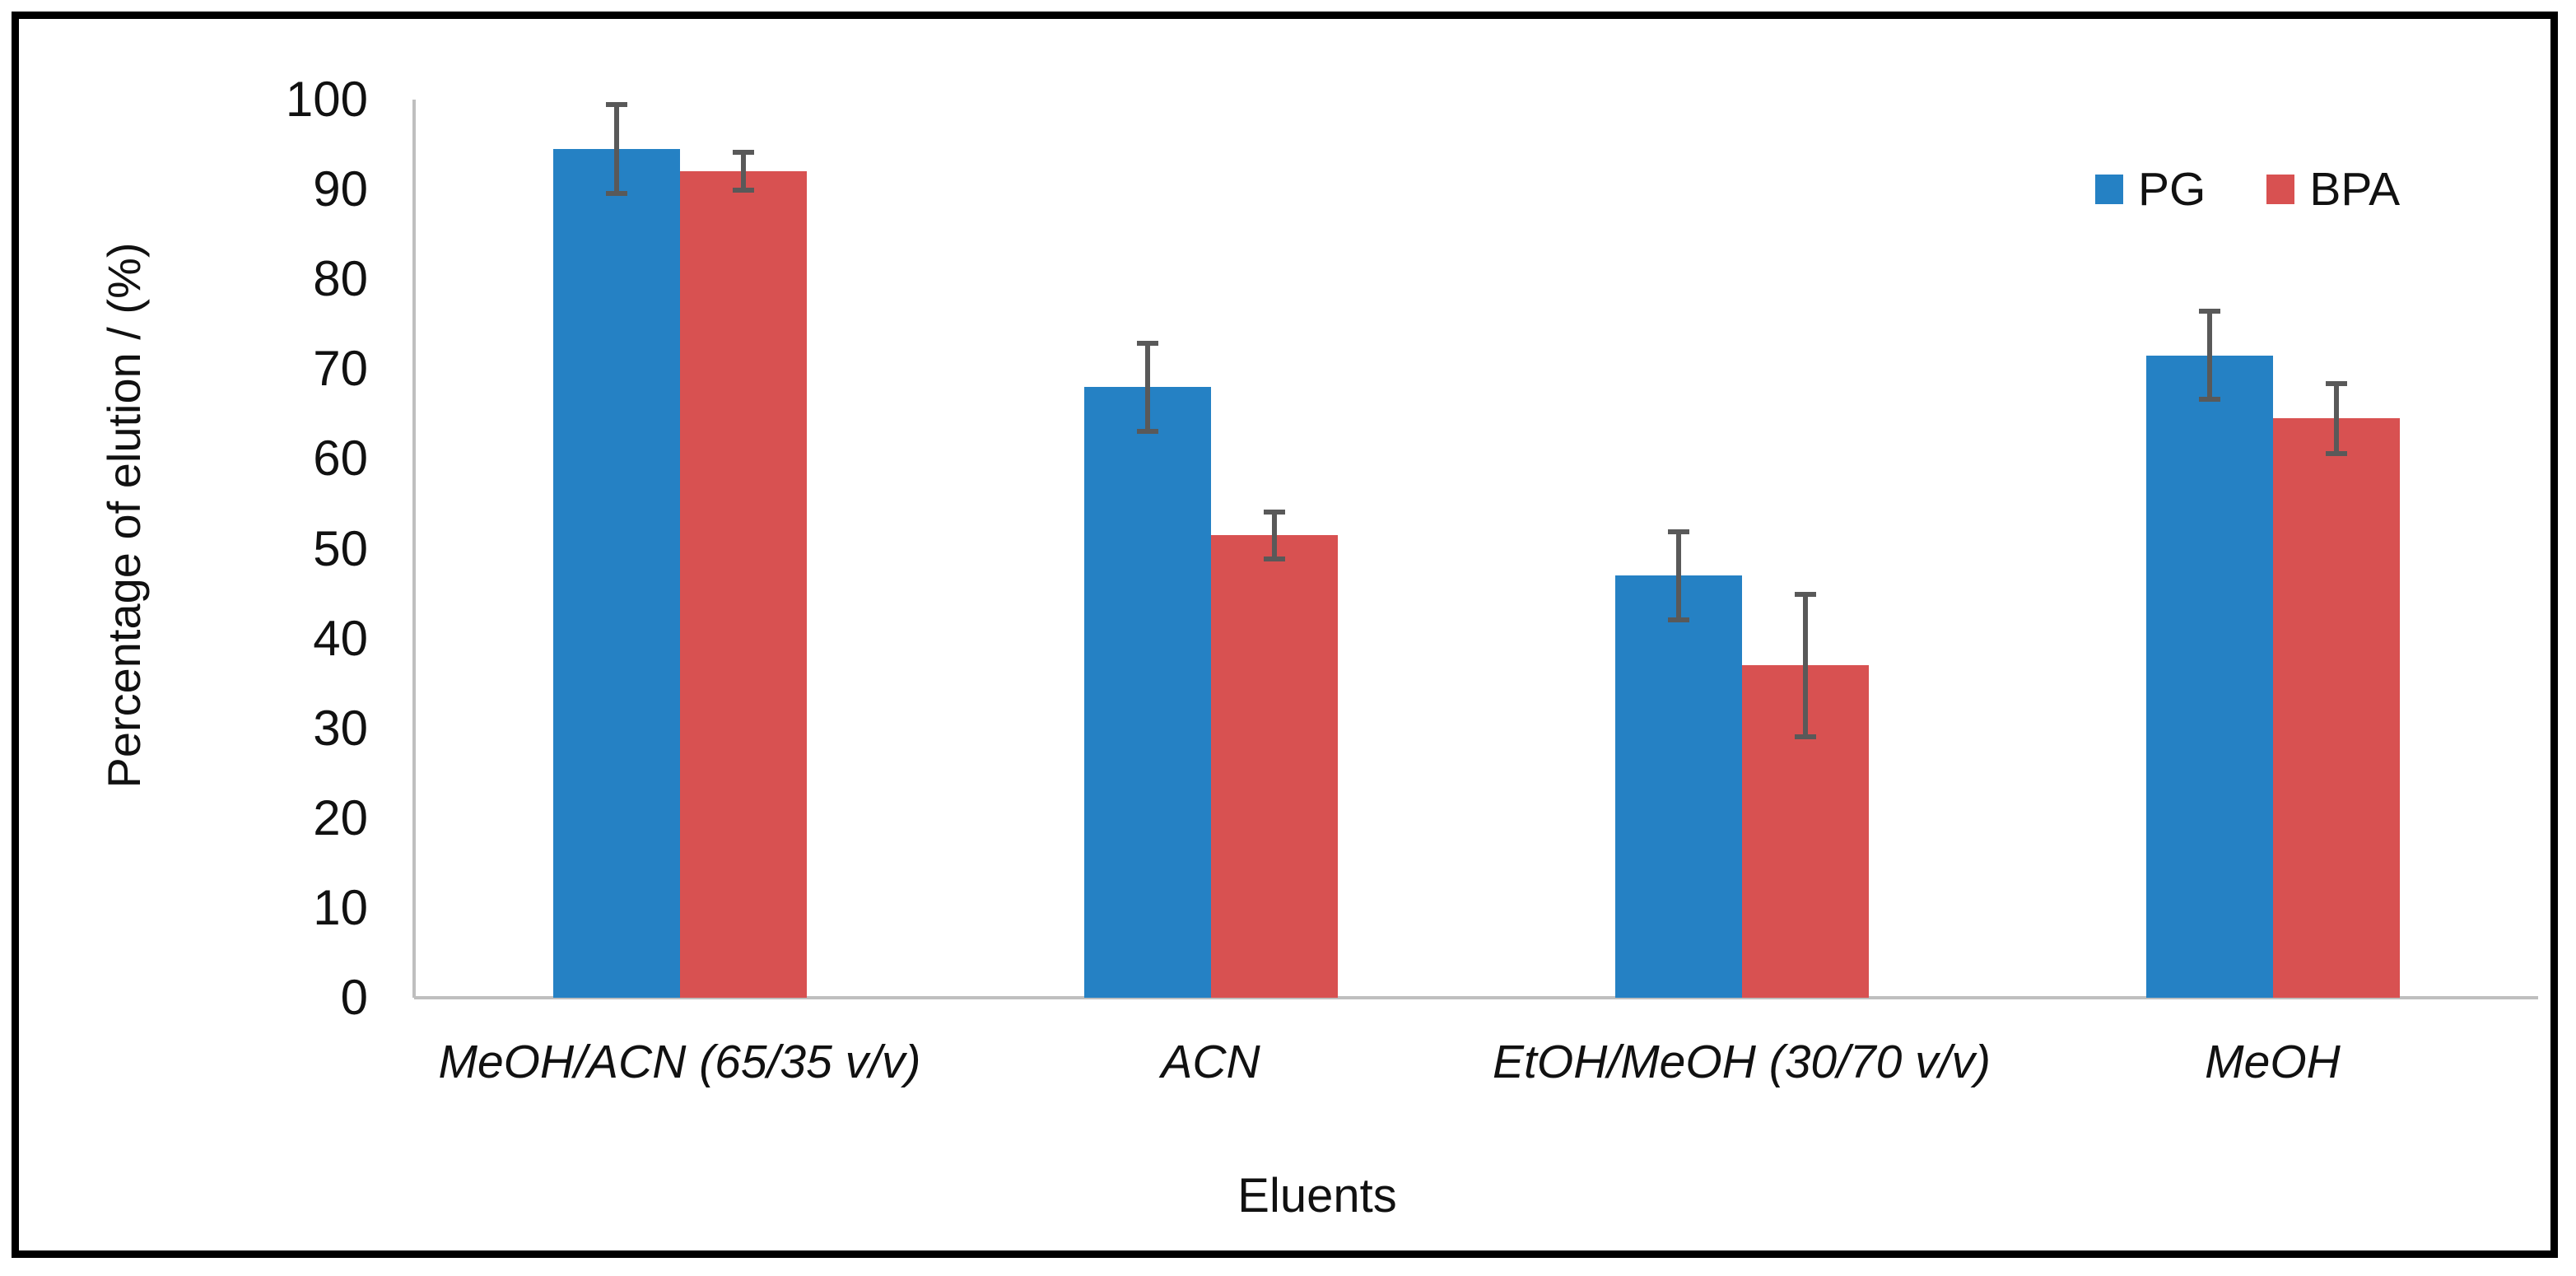 This screenshot has height=1276, width=2576. Describe the element at coordinates (340, 189) in the screenshot. I see `y-tick-label: 90` at that location.